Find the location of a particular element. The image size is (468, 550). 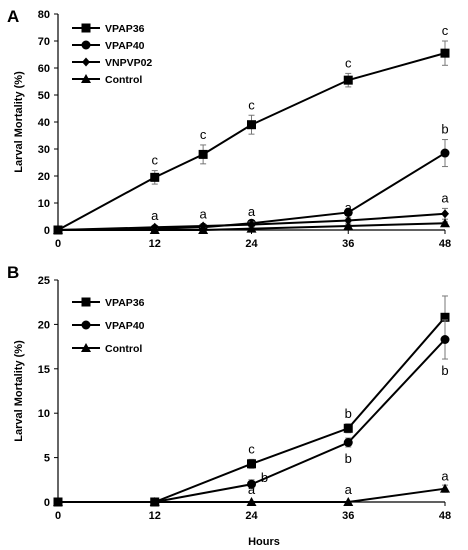

y-tick-label: 60 is located at coordinates (44, 69).